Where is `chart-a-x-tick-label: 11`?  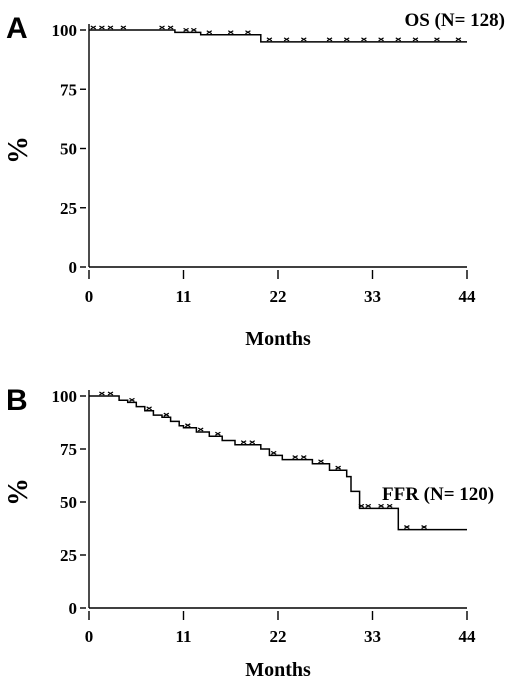
chart-a-x-tick-label: 11 is located at coordinates (183, 296).